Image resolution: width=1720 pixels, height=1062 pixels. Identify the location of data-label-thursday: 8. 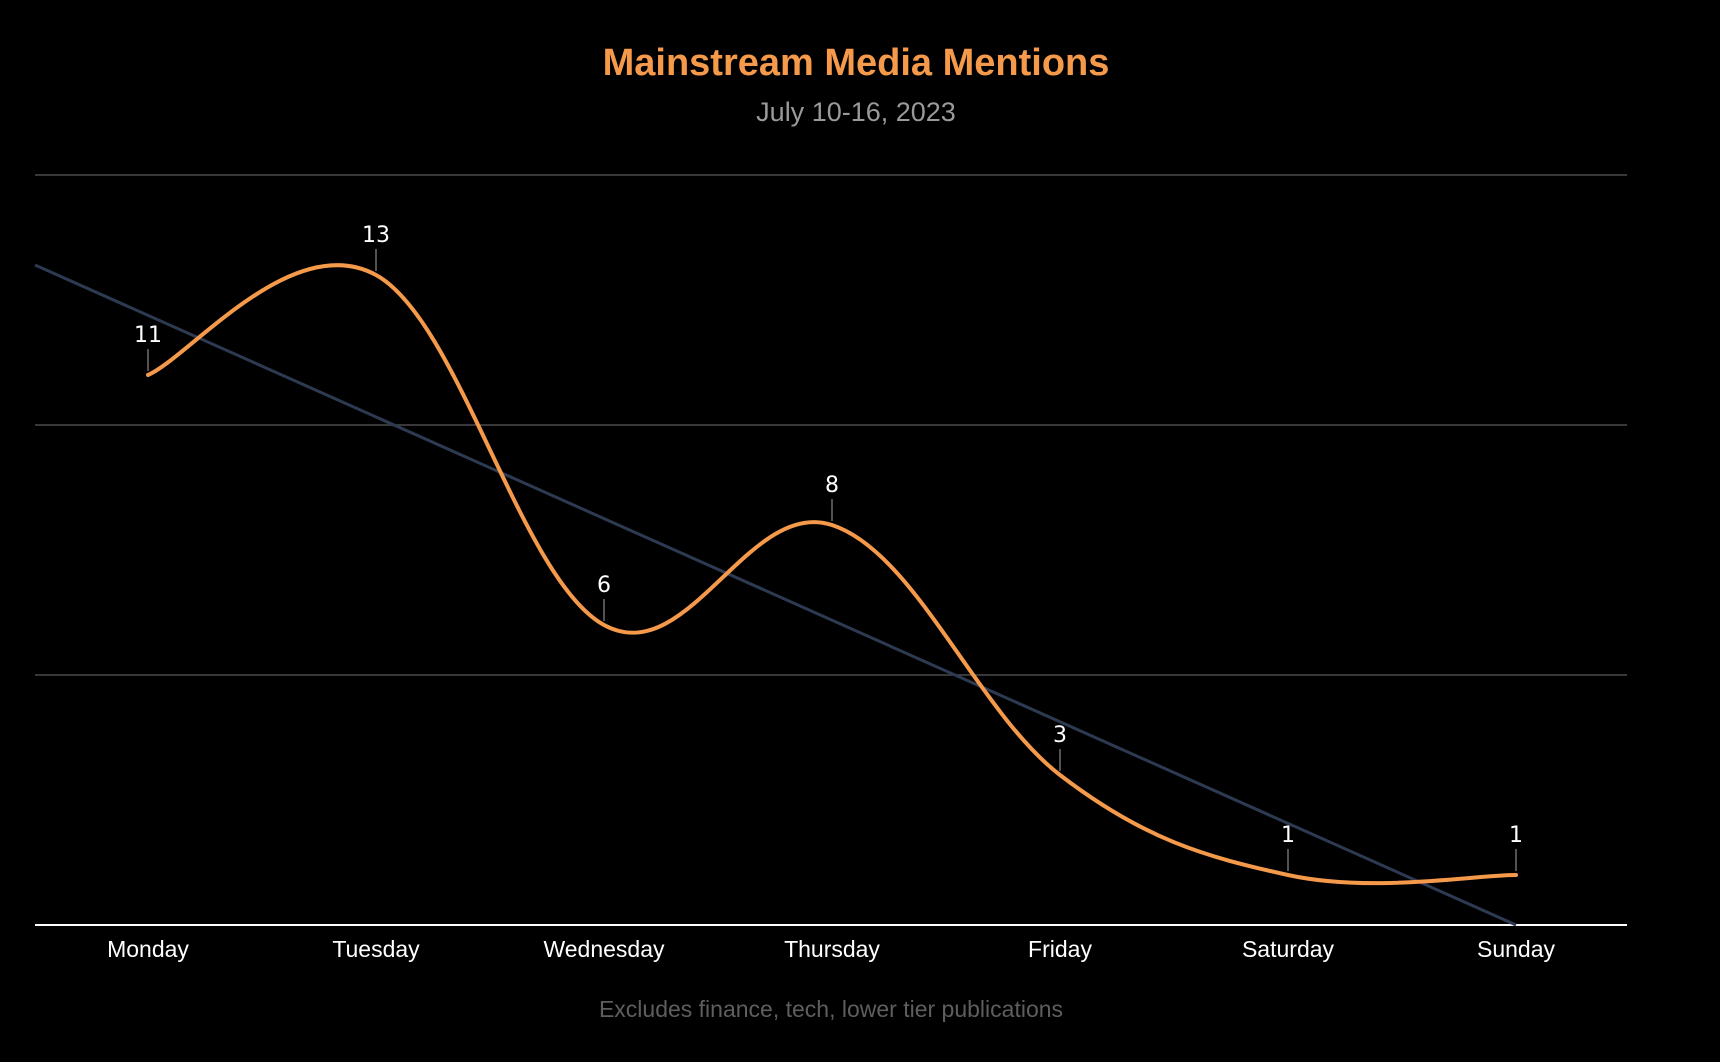
(832, 485).